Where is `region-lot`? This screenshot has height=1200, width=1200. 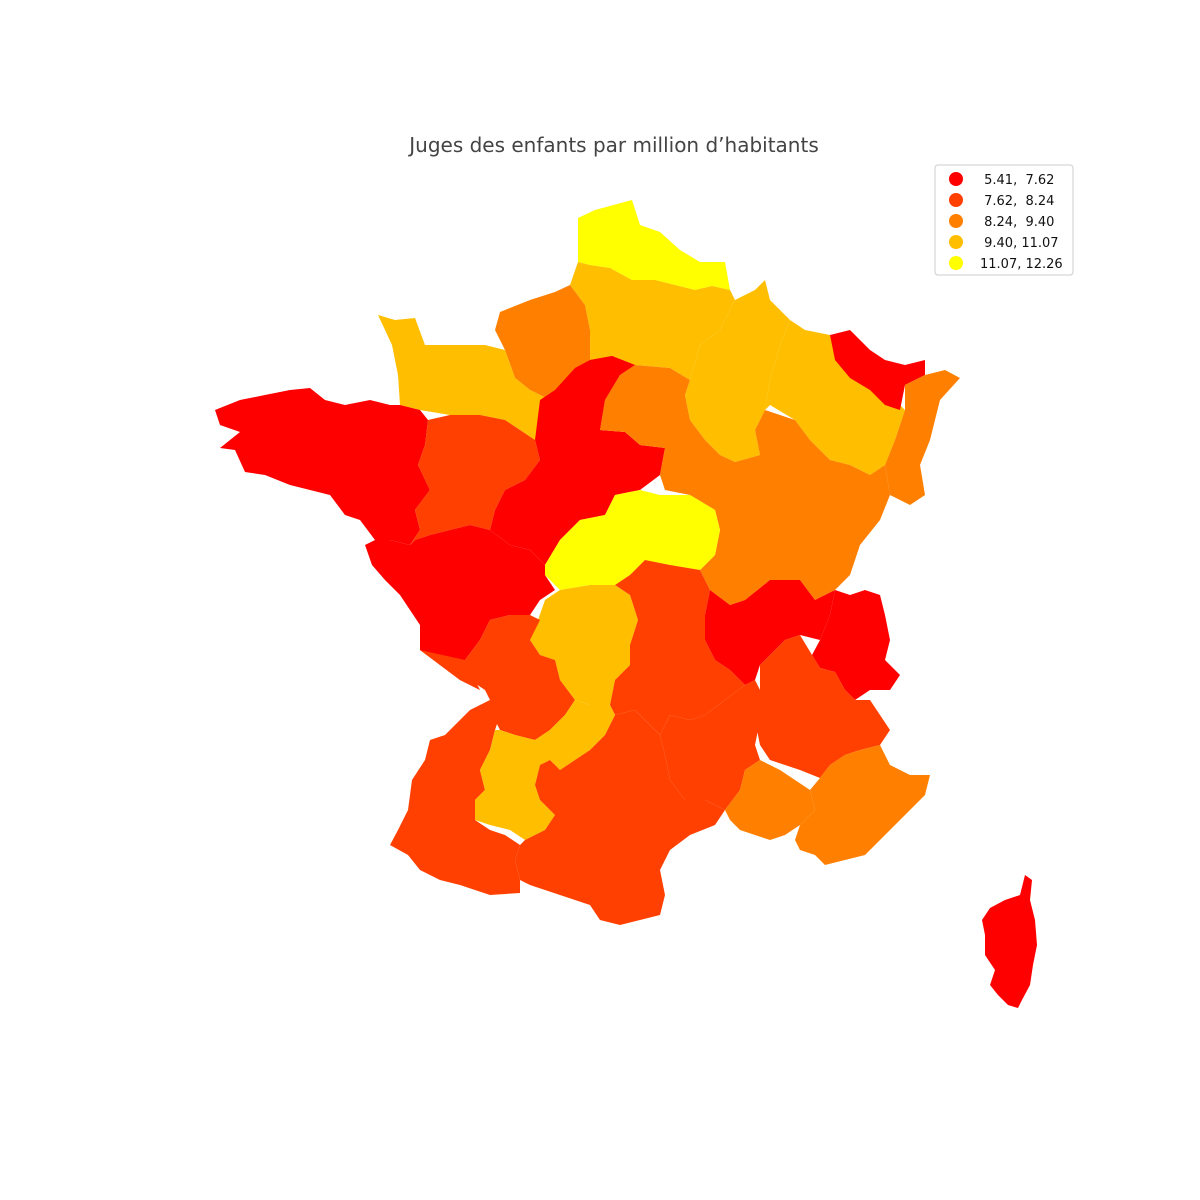
region-lot is located at coordinates (545, 770).